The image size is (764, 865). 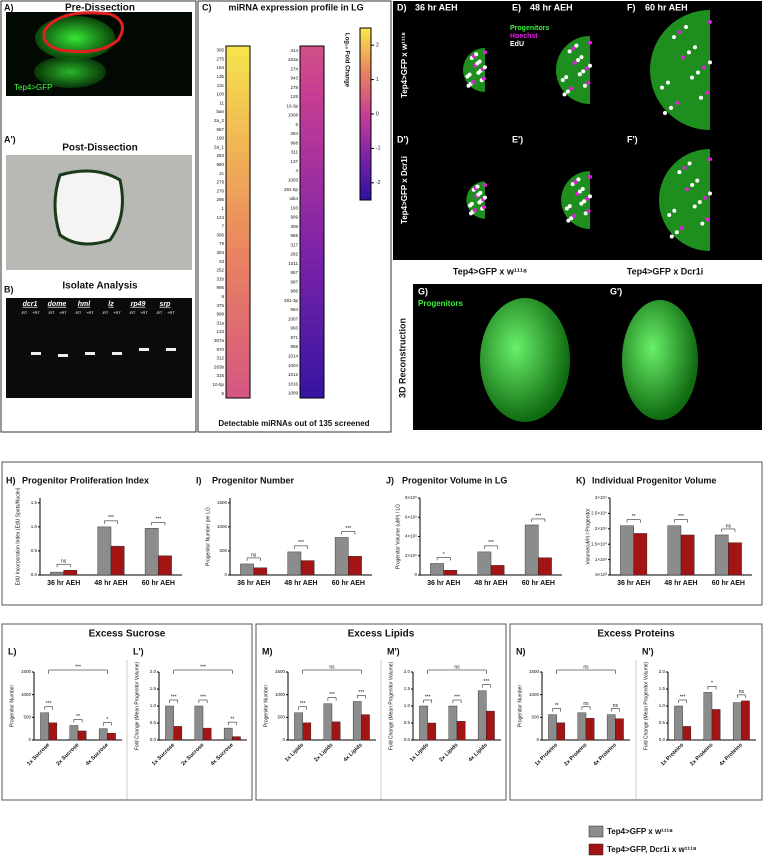 What do you see at coordinates (573, 70) in the screenshot?
I see `tissue-image` at bounding box center [573, 70].